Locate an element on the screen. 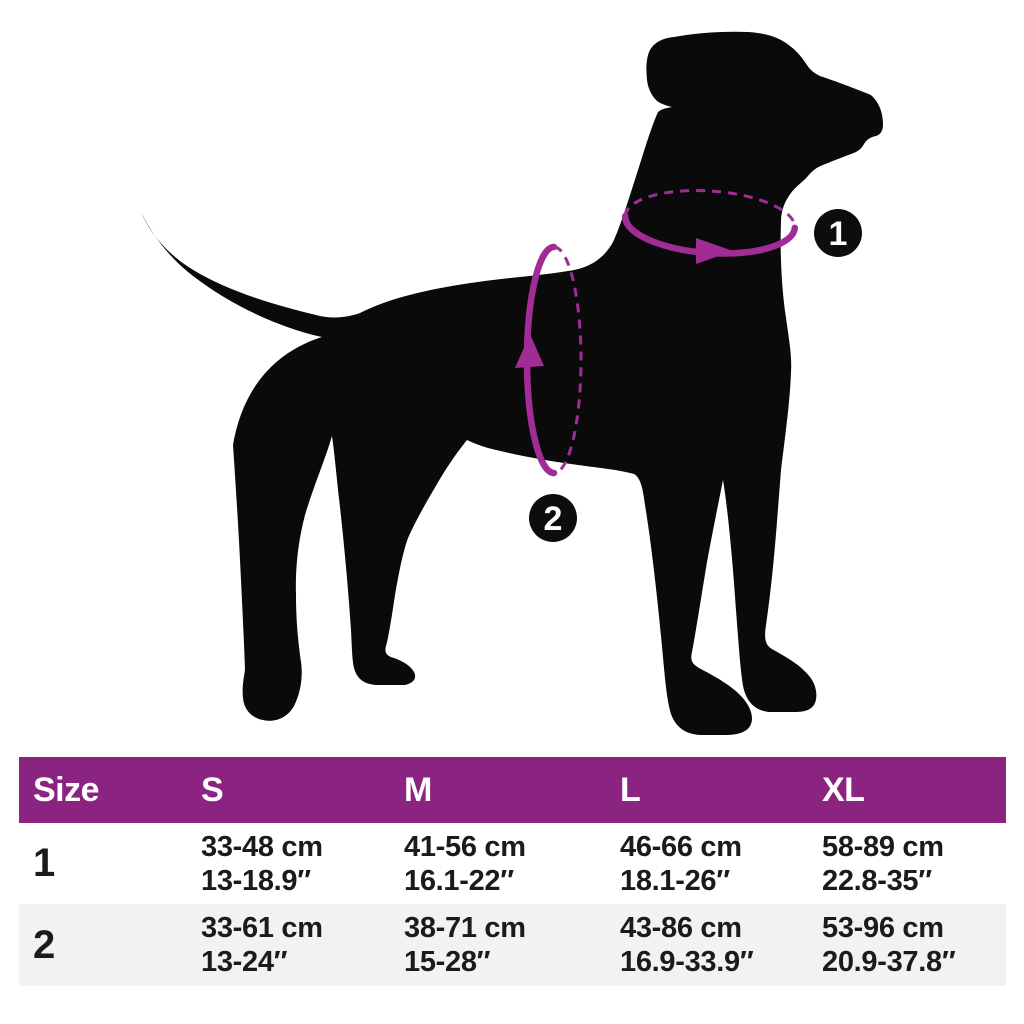  value-cm: 41-56 cm is located at coordinates (465, 846).